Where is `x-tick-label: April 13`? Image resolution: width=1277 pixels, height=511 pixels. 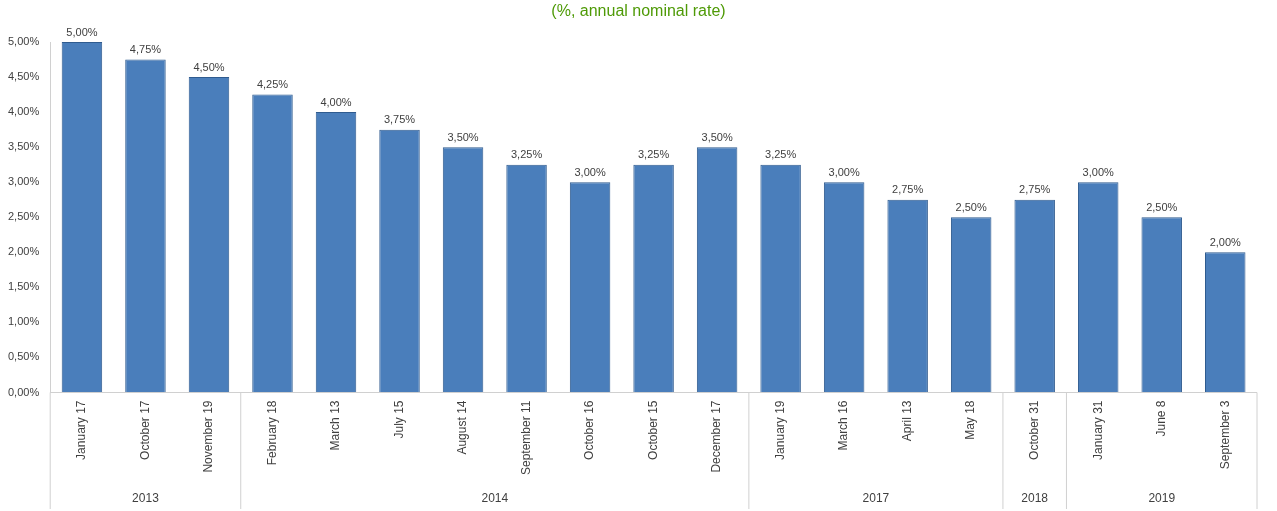
x-tick-label: April 13 is located at coordinates (906, 421).